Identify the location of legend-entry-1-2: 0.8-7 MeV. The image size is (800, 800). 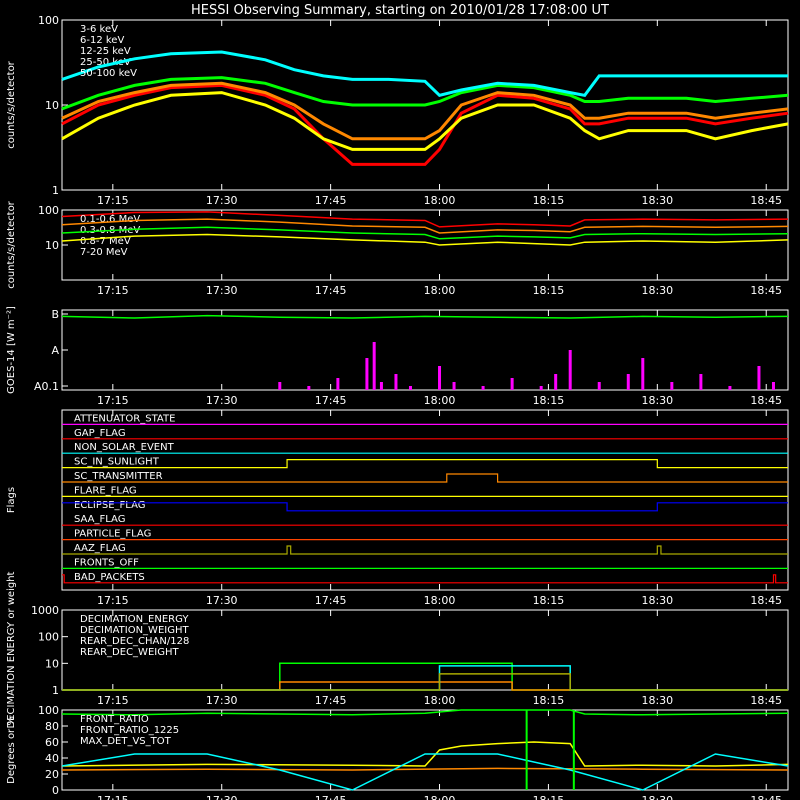
(105, 241).